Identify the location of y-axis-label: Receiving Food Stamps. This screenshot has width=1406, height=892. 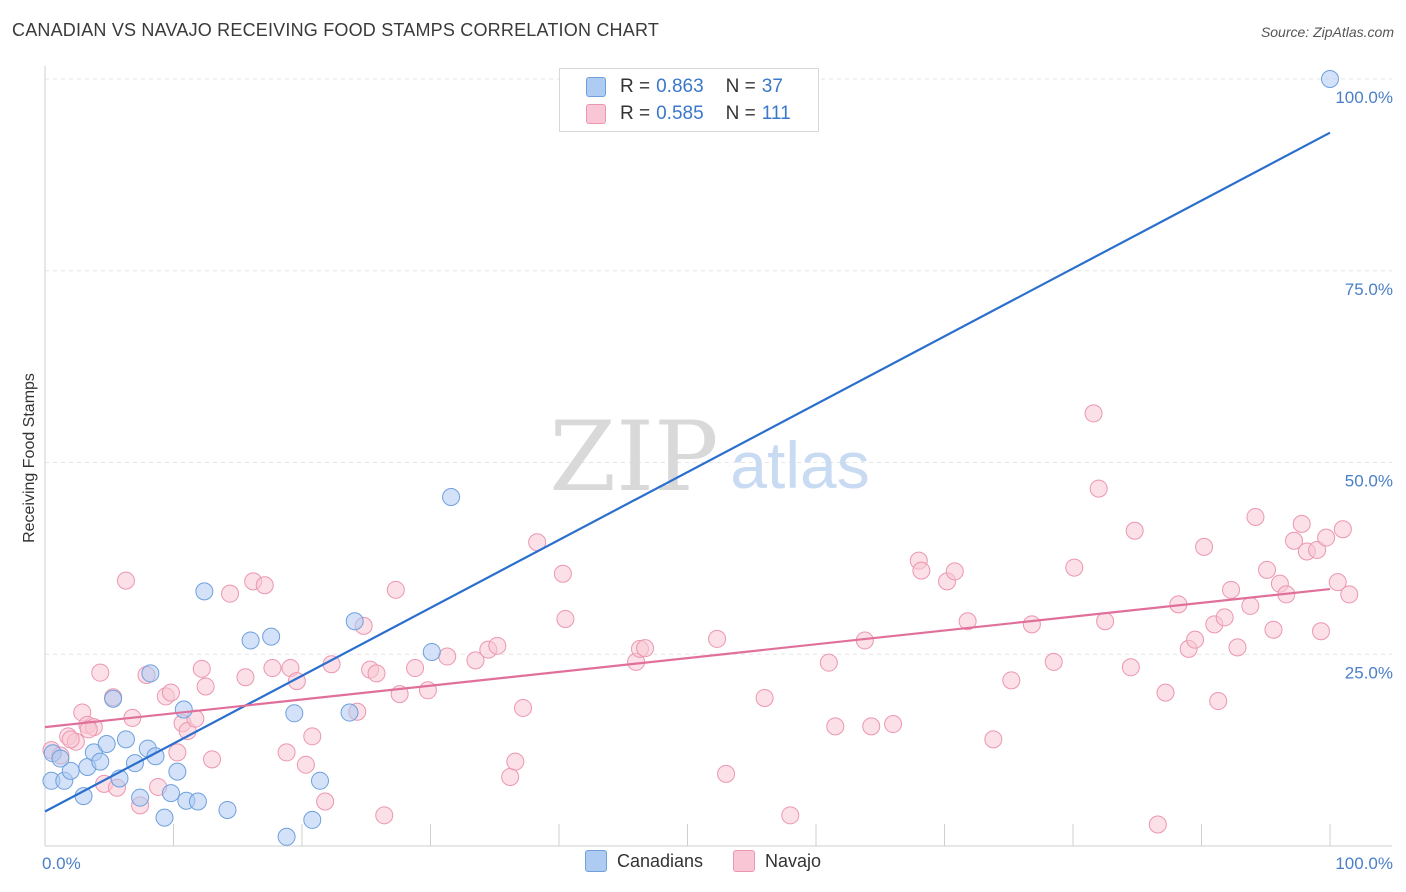
(29, 458).